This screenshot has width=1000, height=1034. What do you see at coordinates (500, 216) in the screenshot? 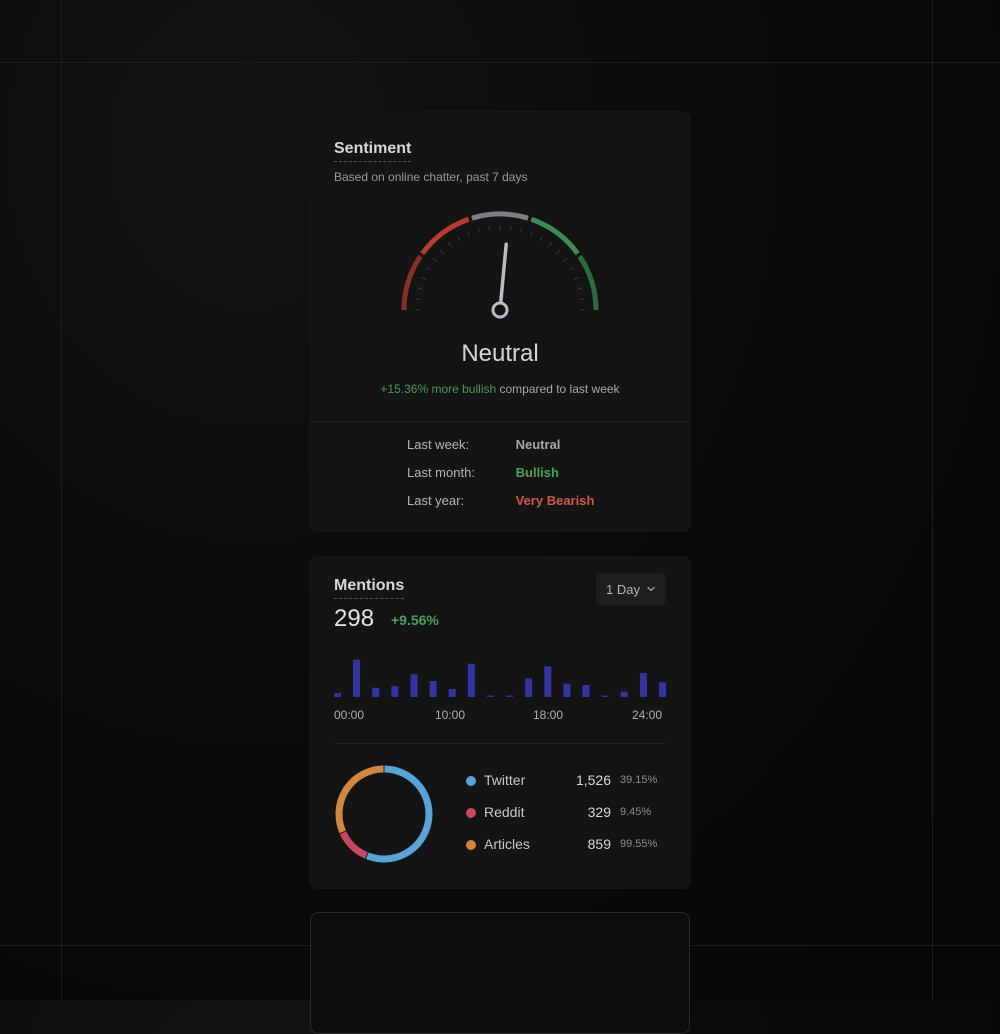
I see `gauge-segment-neutral` at bounding box center [500, 216].